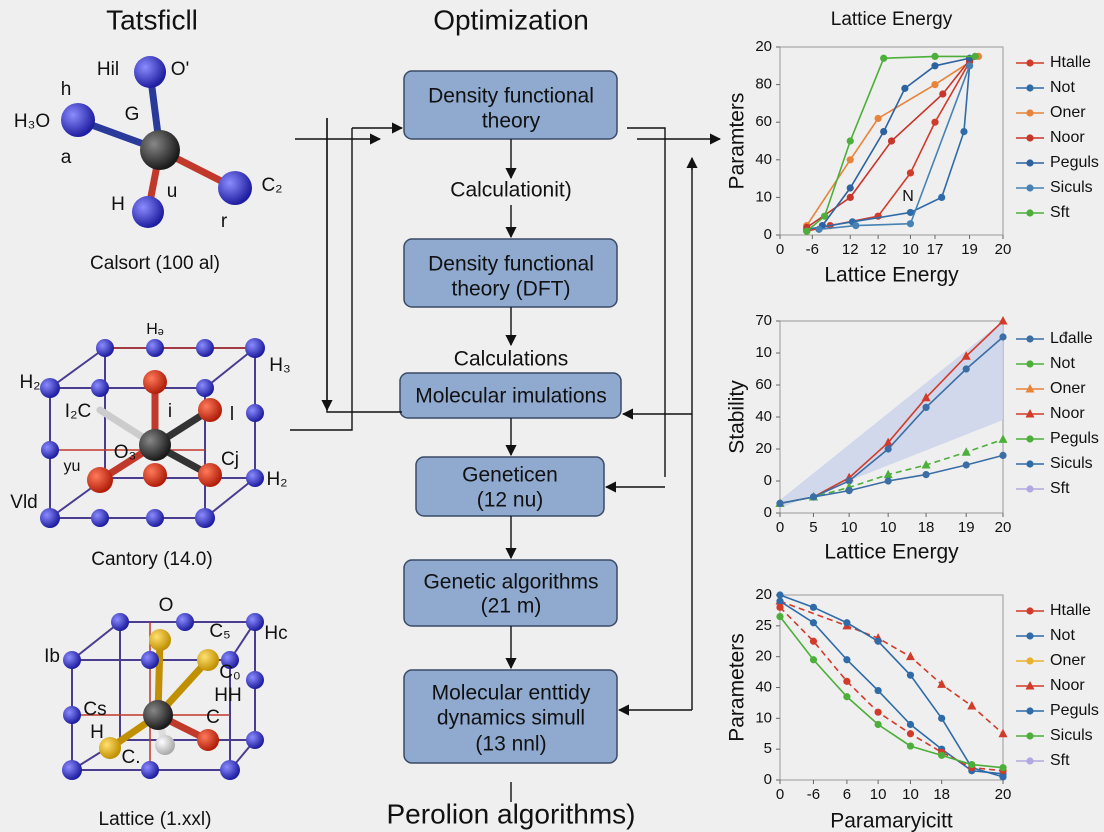 The height and width of the screenshot is (832, 1104). Describe the element at coordinates (511, 359) in the screenshot. I see `step-label: Calculations` at that location.